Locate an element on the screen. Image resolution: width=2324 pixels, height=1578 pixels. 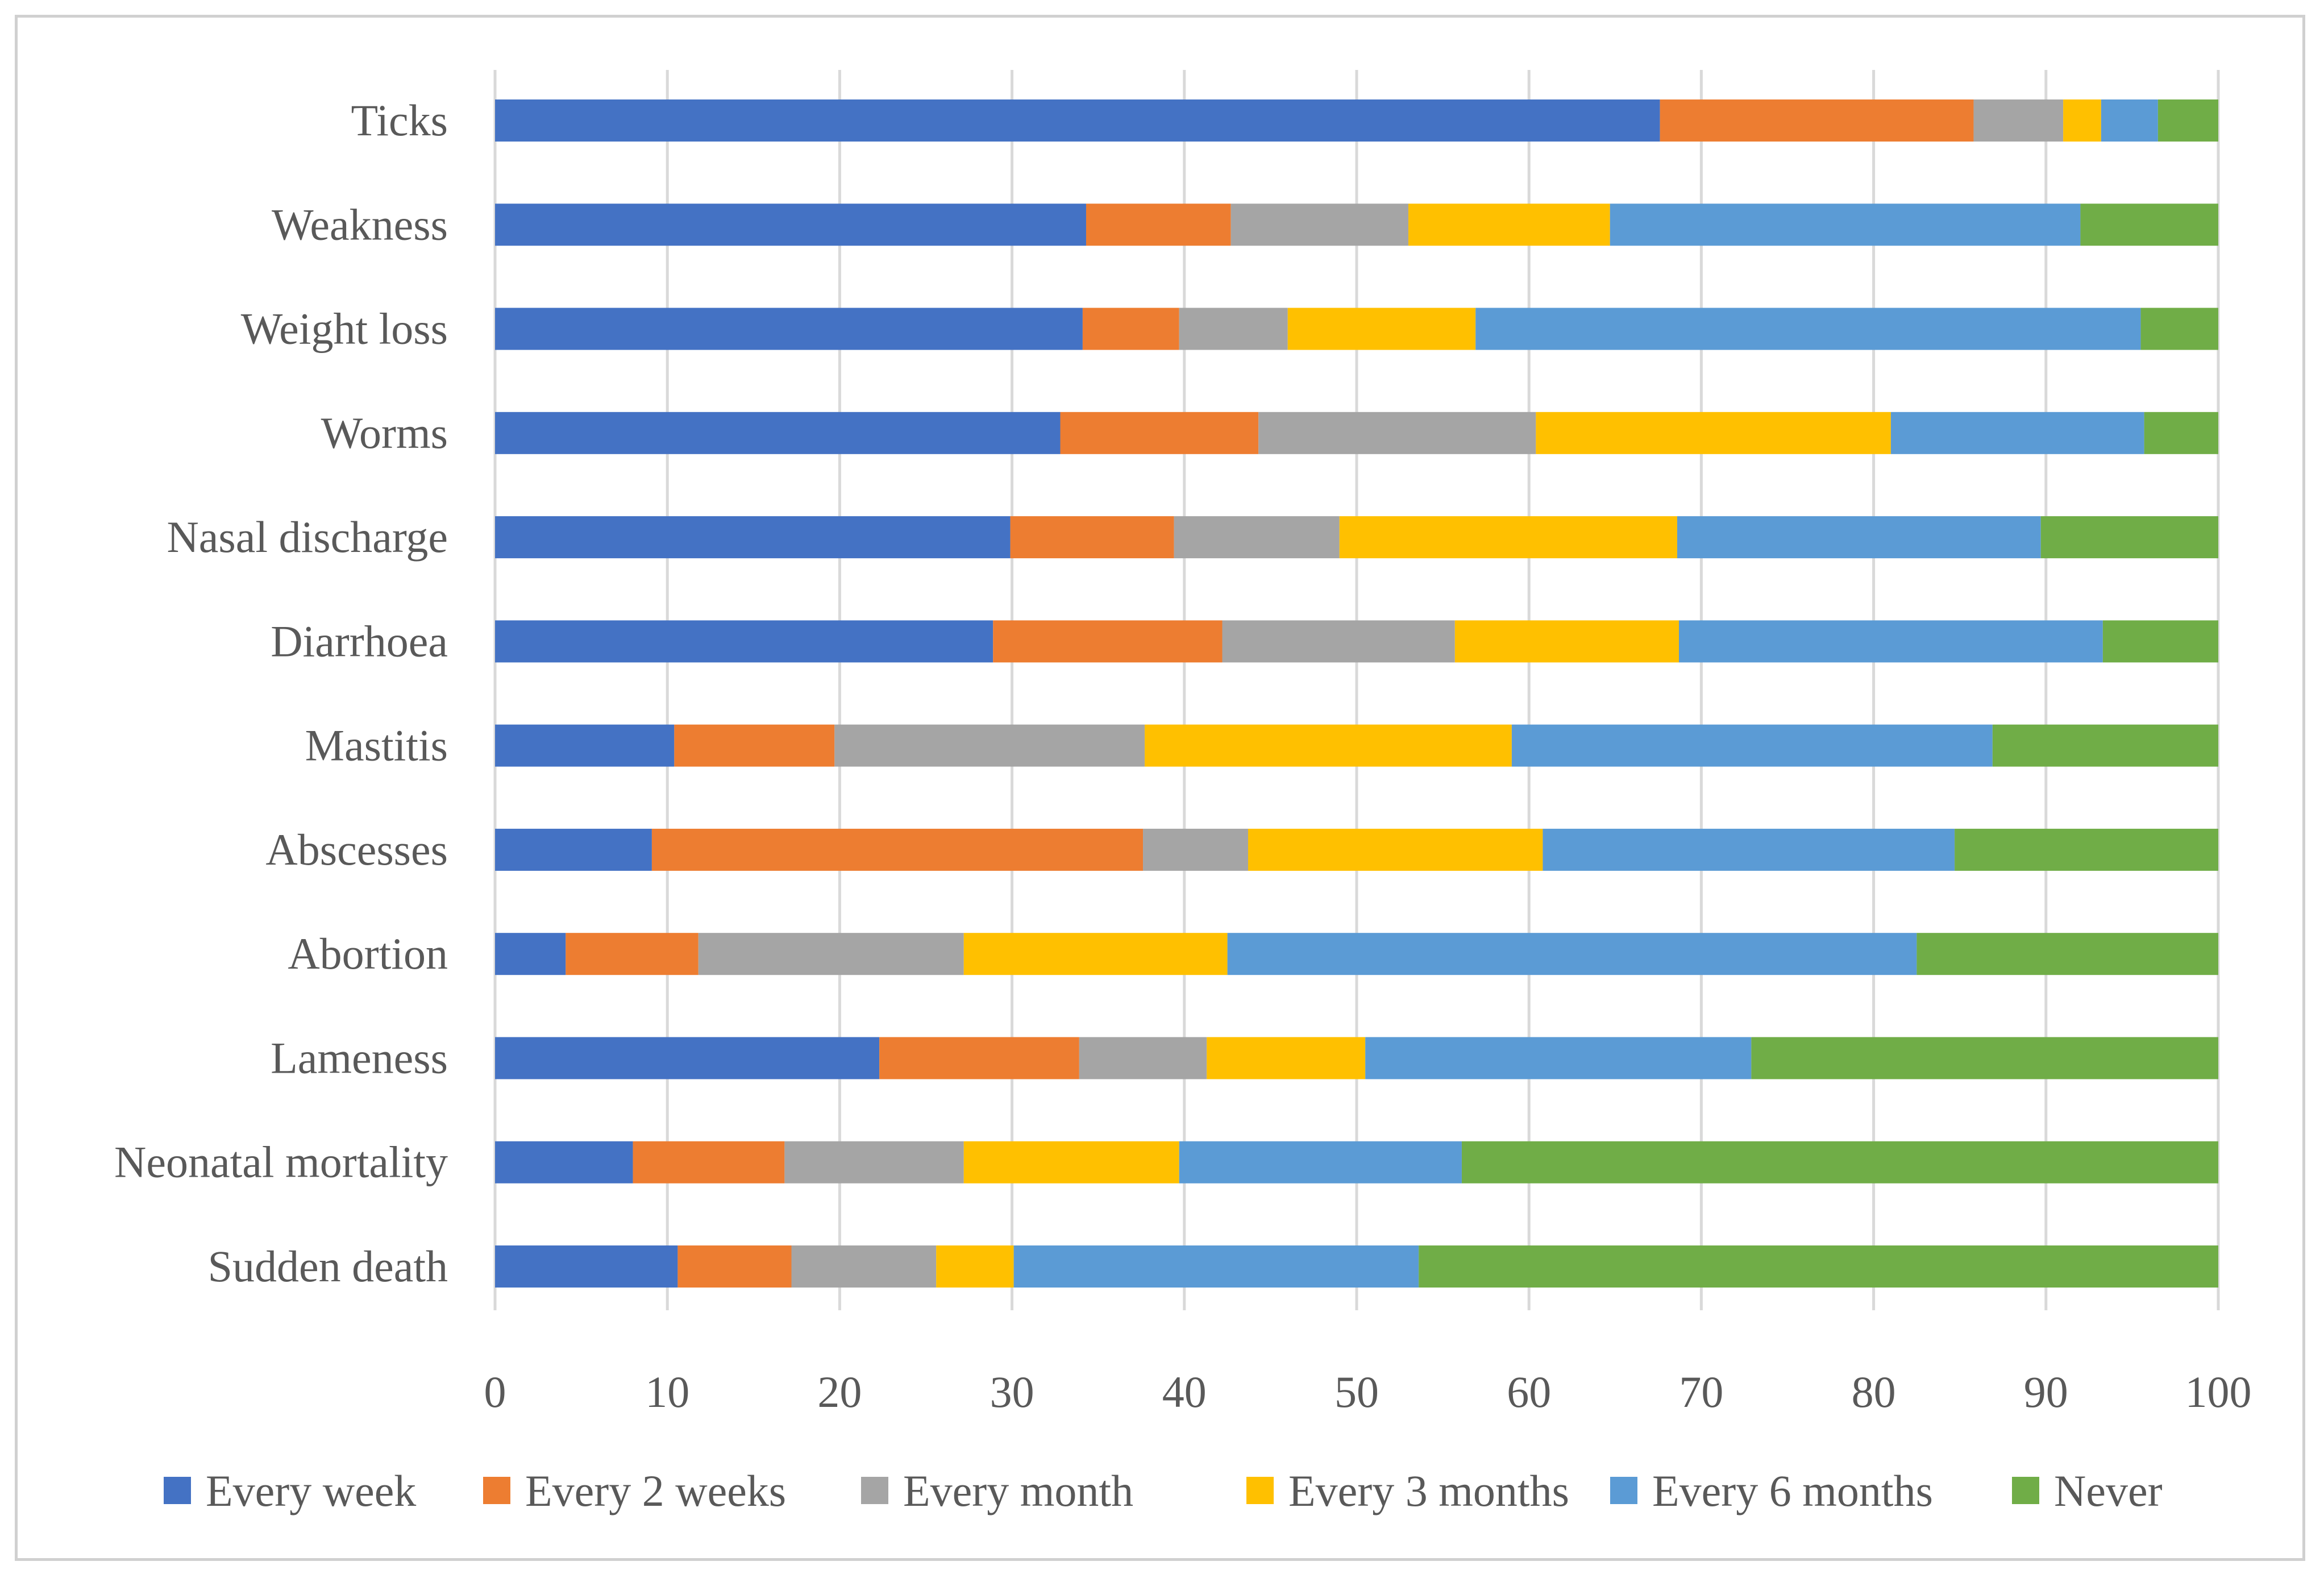
category-label: Weight loss is located at coordinates (344, 329).